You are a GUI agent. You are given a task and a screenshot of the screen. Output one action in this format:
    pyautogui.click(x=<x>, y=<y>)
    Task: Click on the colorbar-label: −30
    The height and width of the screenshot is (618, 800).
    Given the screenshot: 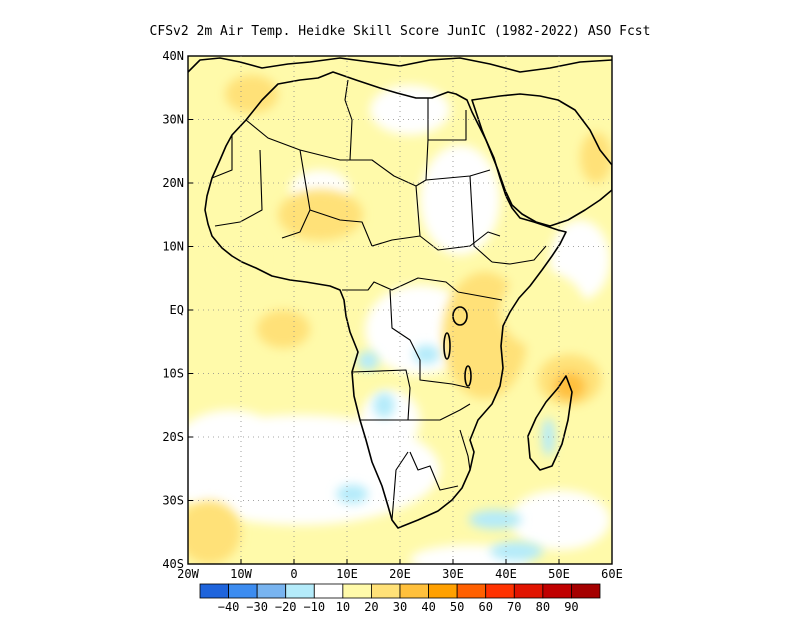 What is the action you would take?
    pyautogui.click(x=257, y=607)
    